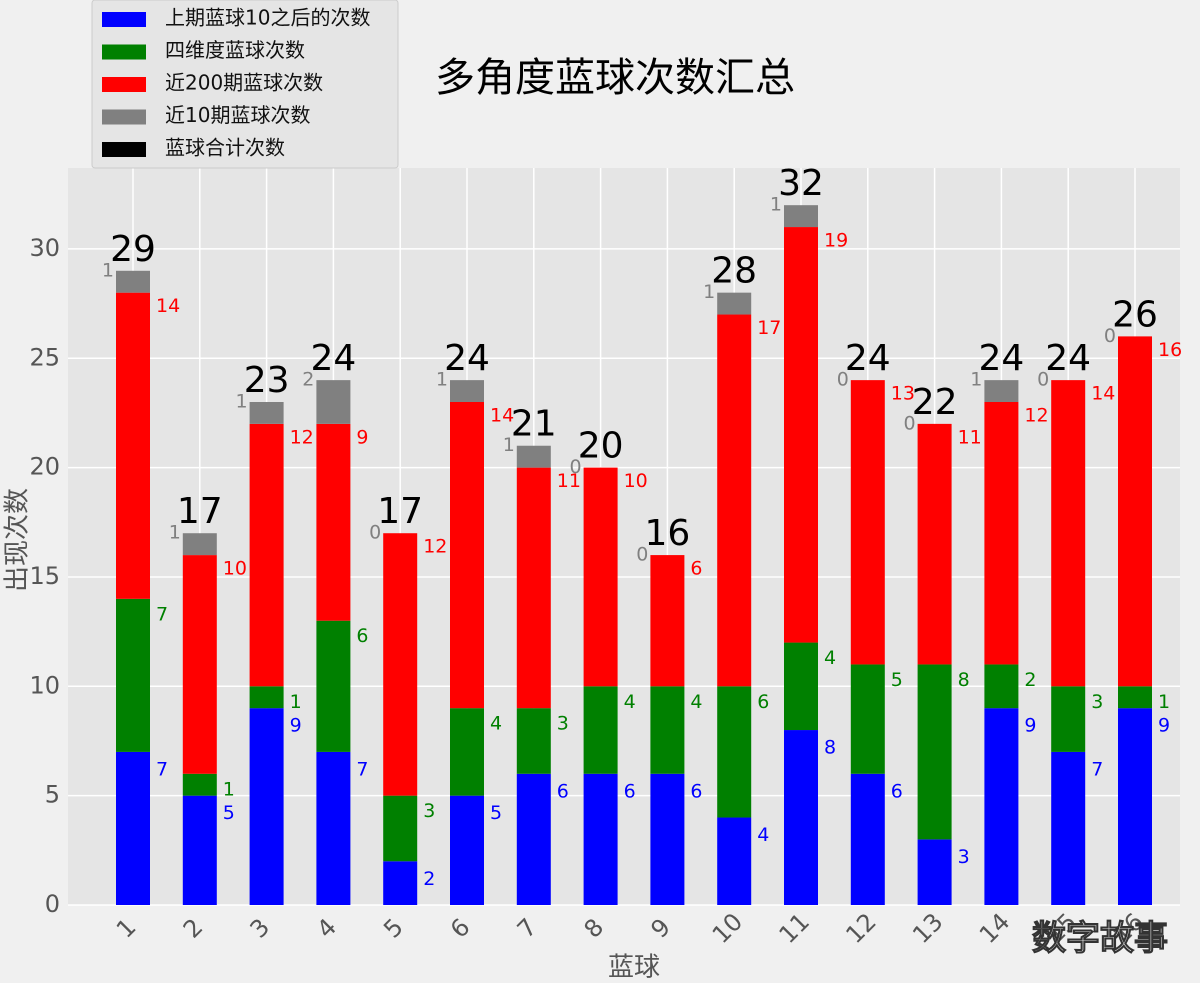 The width and height of the screenshot is (1200, 983). What do you see at coordinates (1170, 350) in the screenshot?
I see `value-label: 16` at bounding box center [1170, 350].